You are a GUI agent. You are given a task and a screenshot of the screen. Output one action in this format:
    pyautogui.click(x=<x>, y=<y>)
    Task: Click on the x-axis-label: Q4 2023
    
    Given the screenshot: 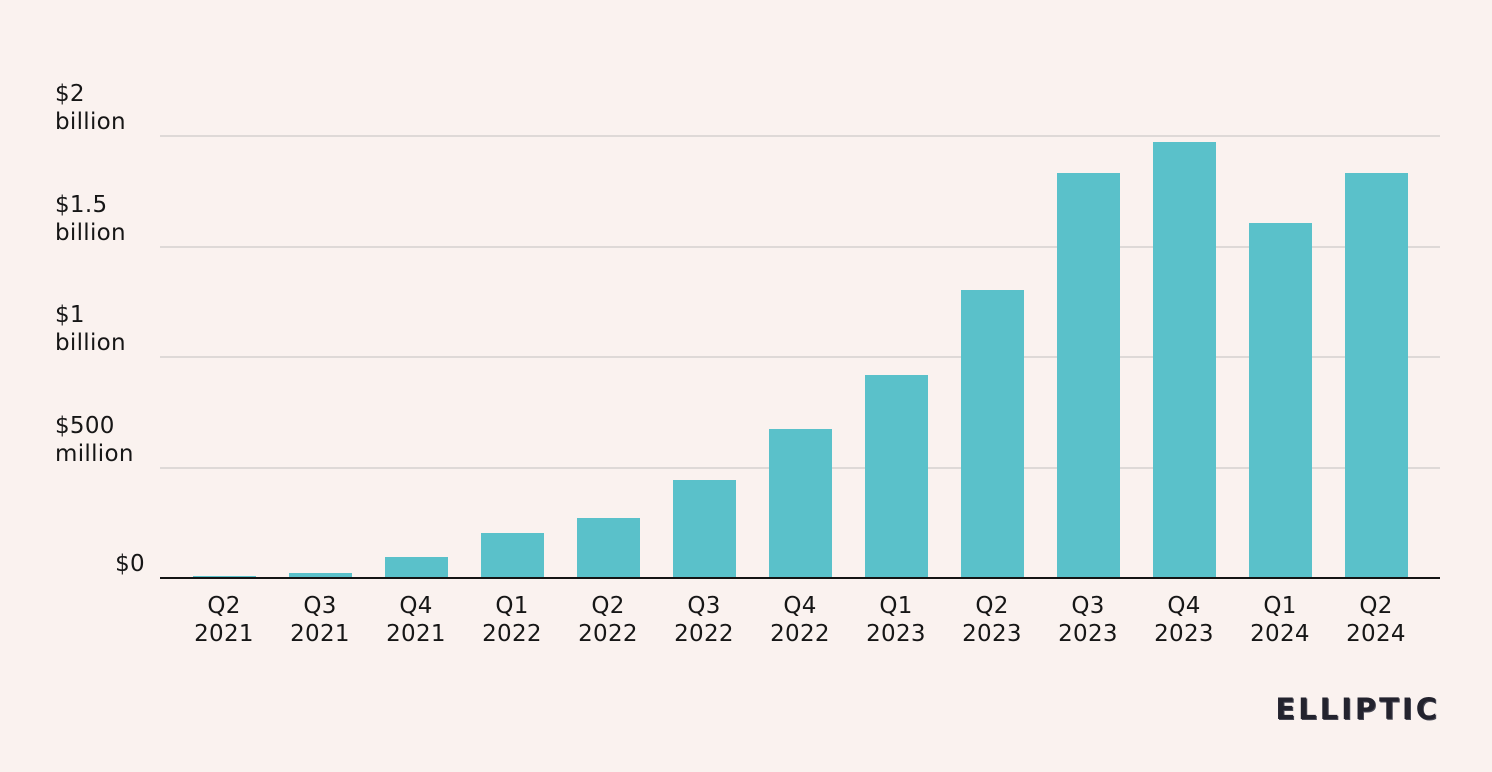 What is the action you would take?
    pyautogui.click(x=1184, y=620)
    